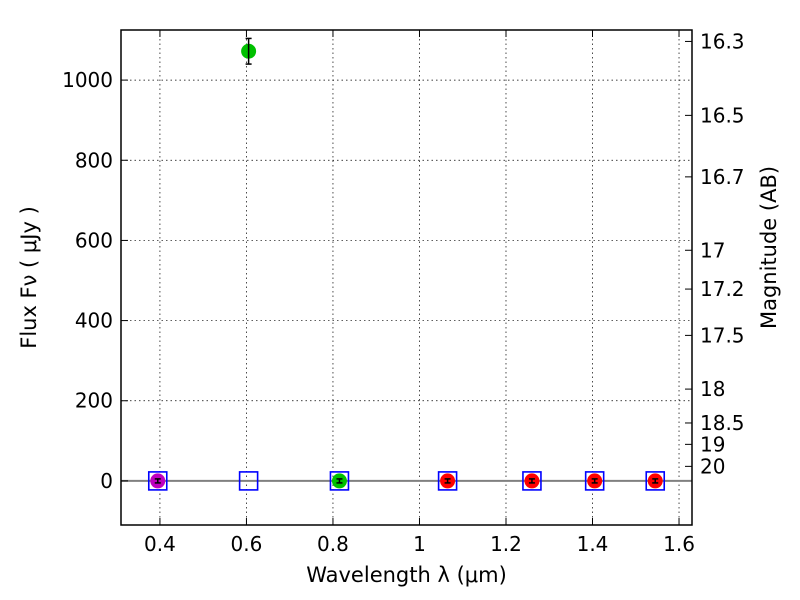 The image size is (800, 600). Describe the element at coordinates (712, 250) in the screenshot. I see `right-tick-label: 17` at that location.